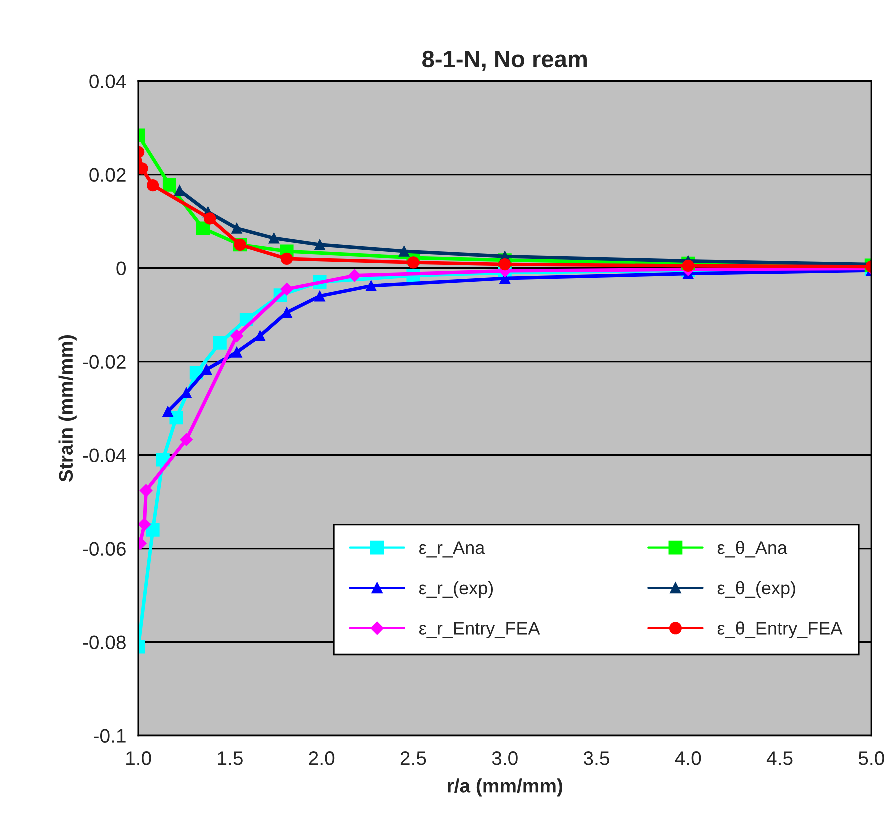 The image size is (894, 813). Describe the element at coordinates (67, 408) in the screenshot. I see `y-axis-title: Strain (mm/mm)` at that location.